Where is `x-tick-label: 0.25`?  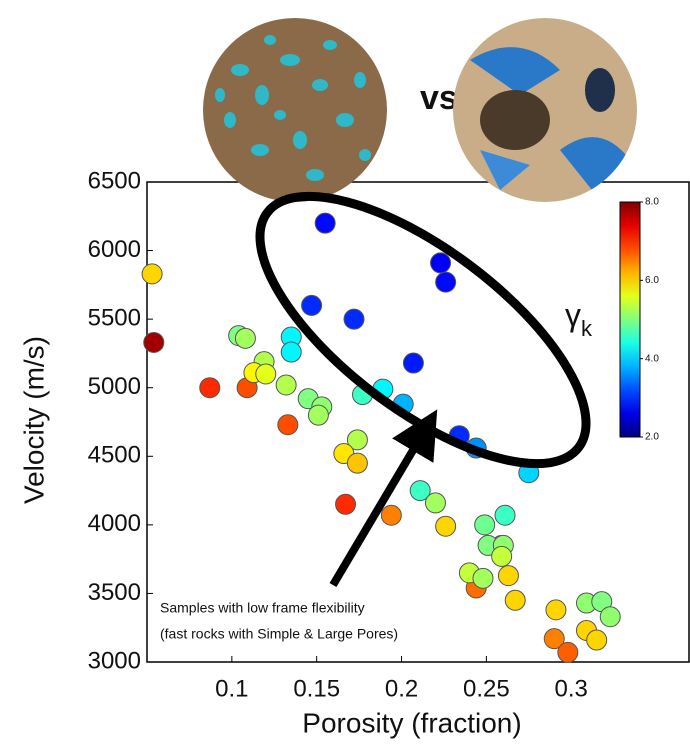
x-tick-label: 0.25 is located at coordinates (486, 688).